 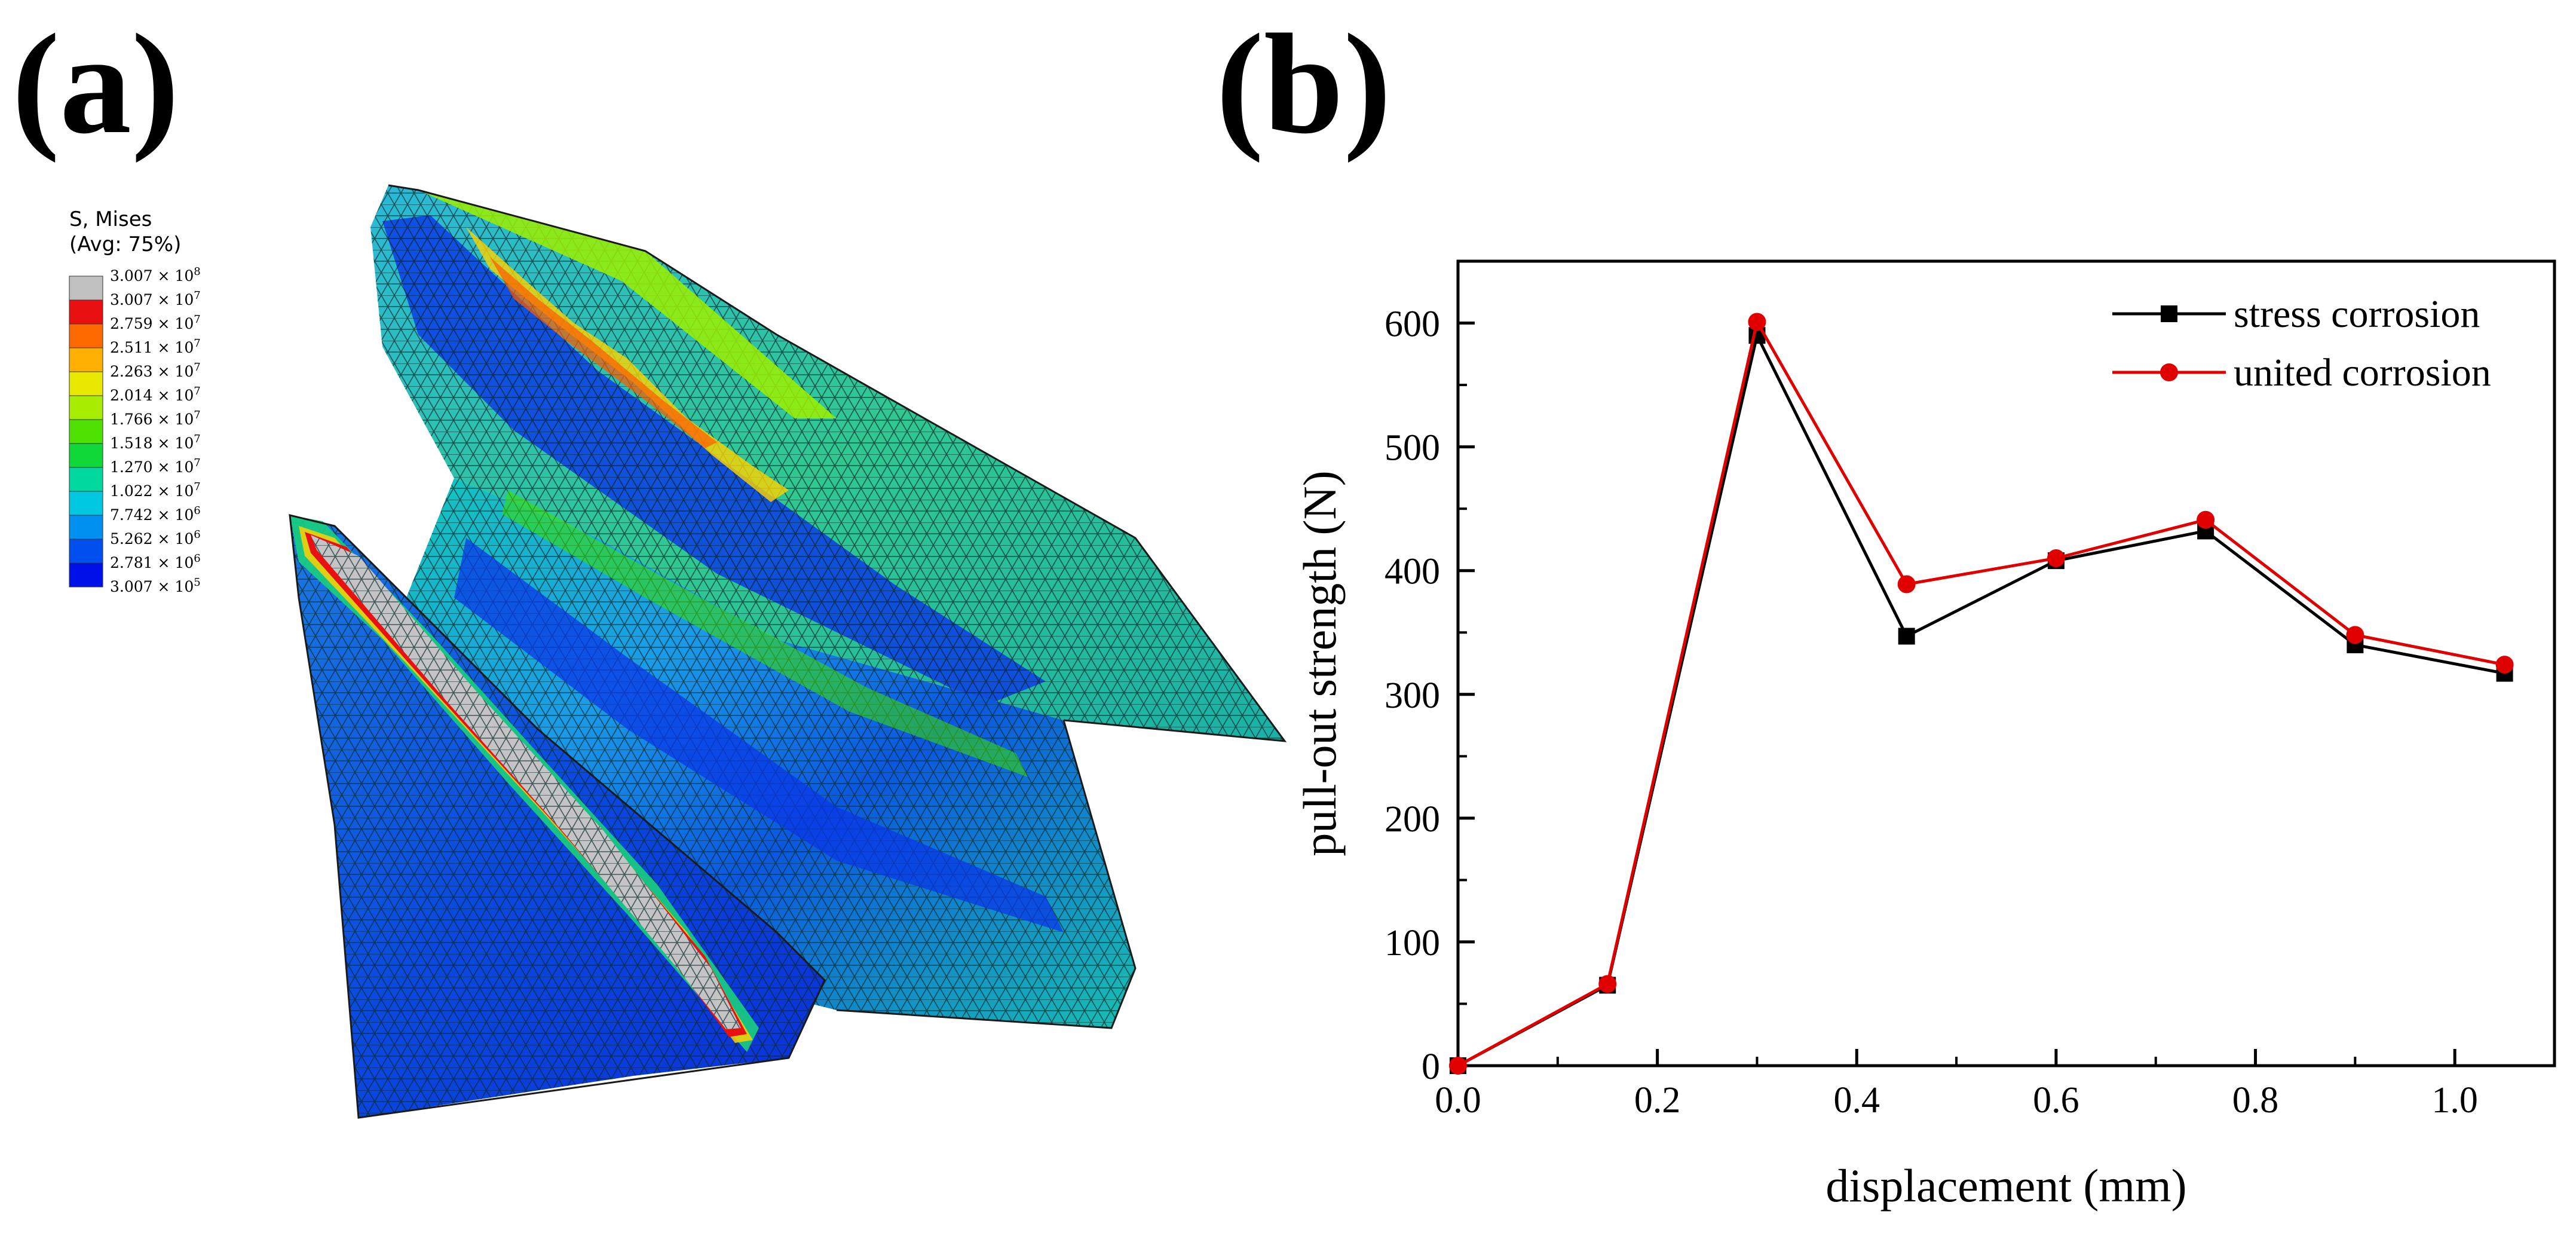 What do you see at coordinates (2454, 1101) in the screenshot?
I see `x-tick-label: 1.0` at bounding box center [2454, 1101].